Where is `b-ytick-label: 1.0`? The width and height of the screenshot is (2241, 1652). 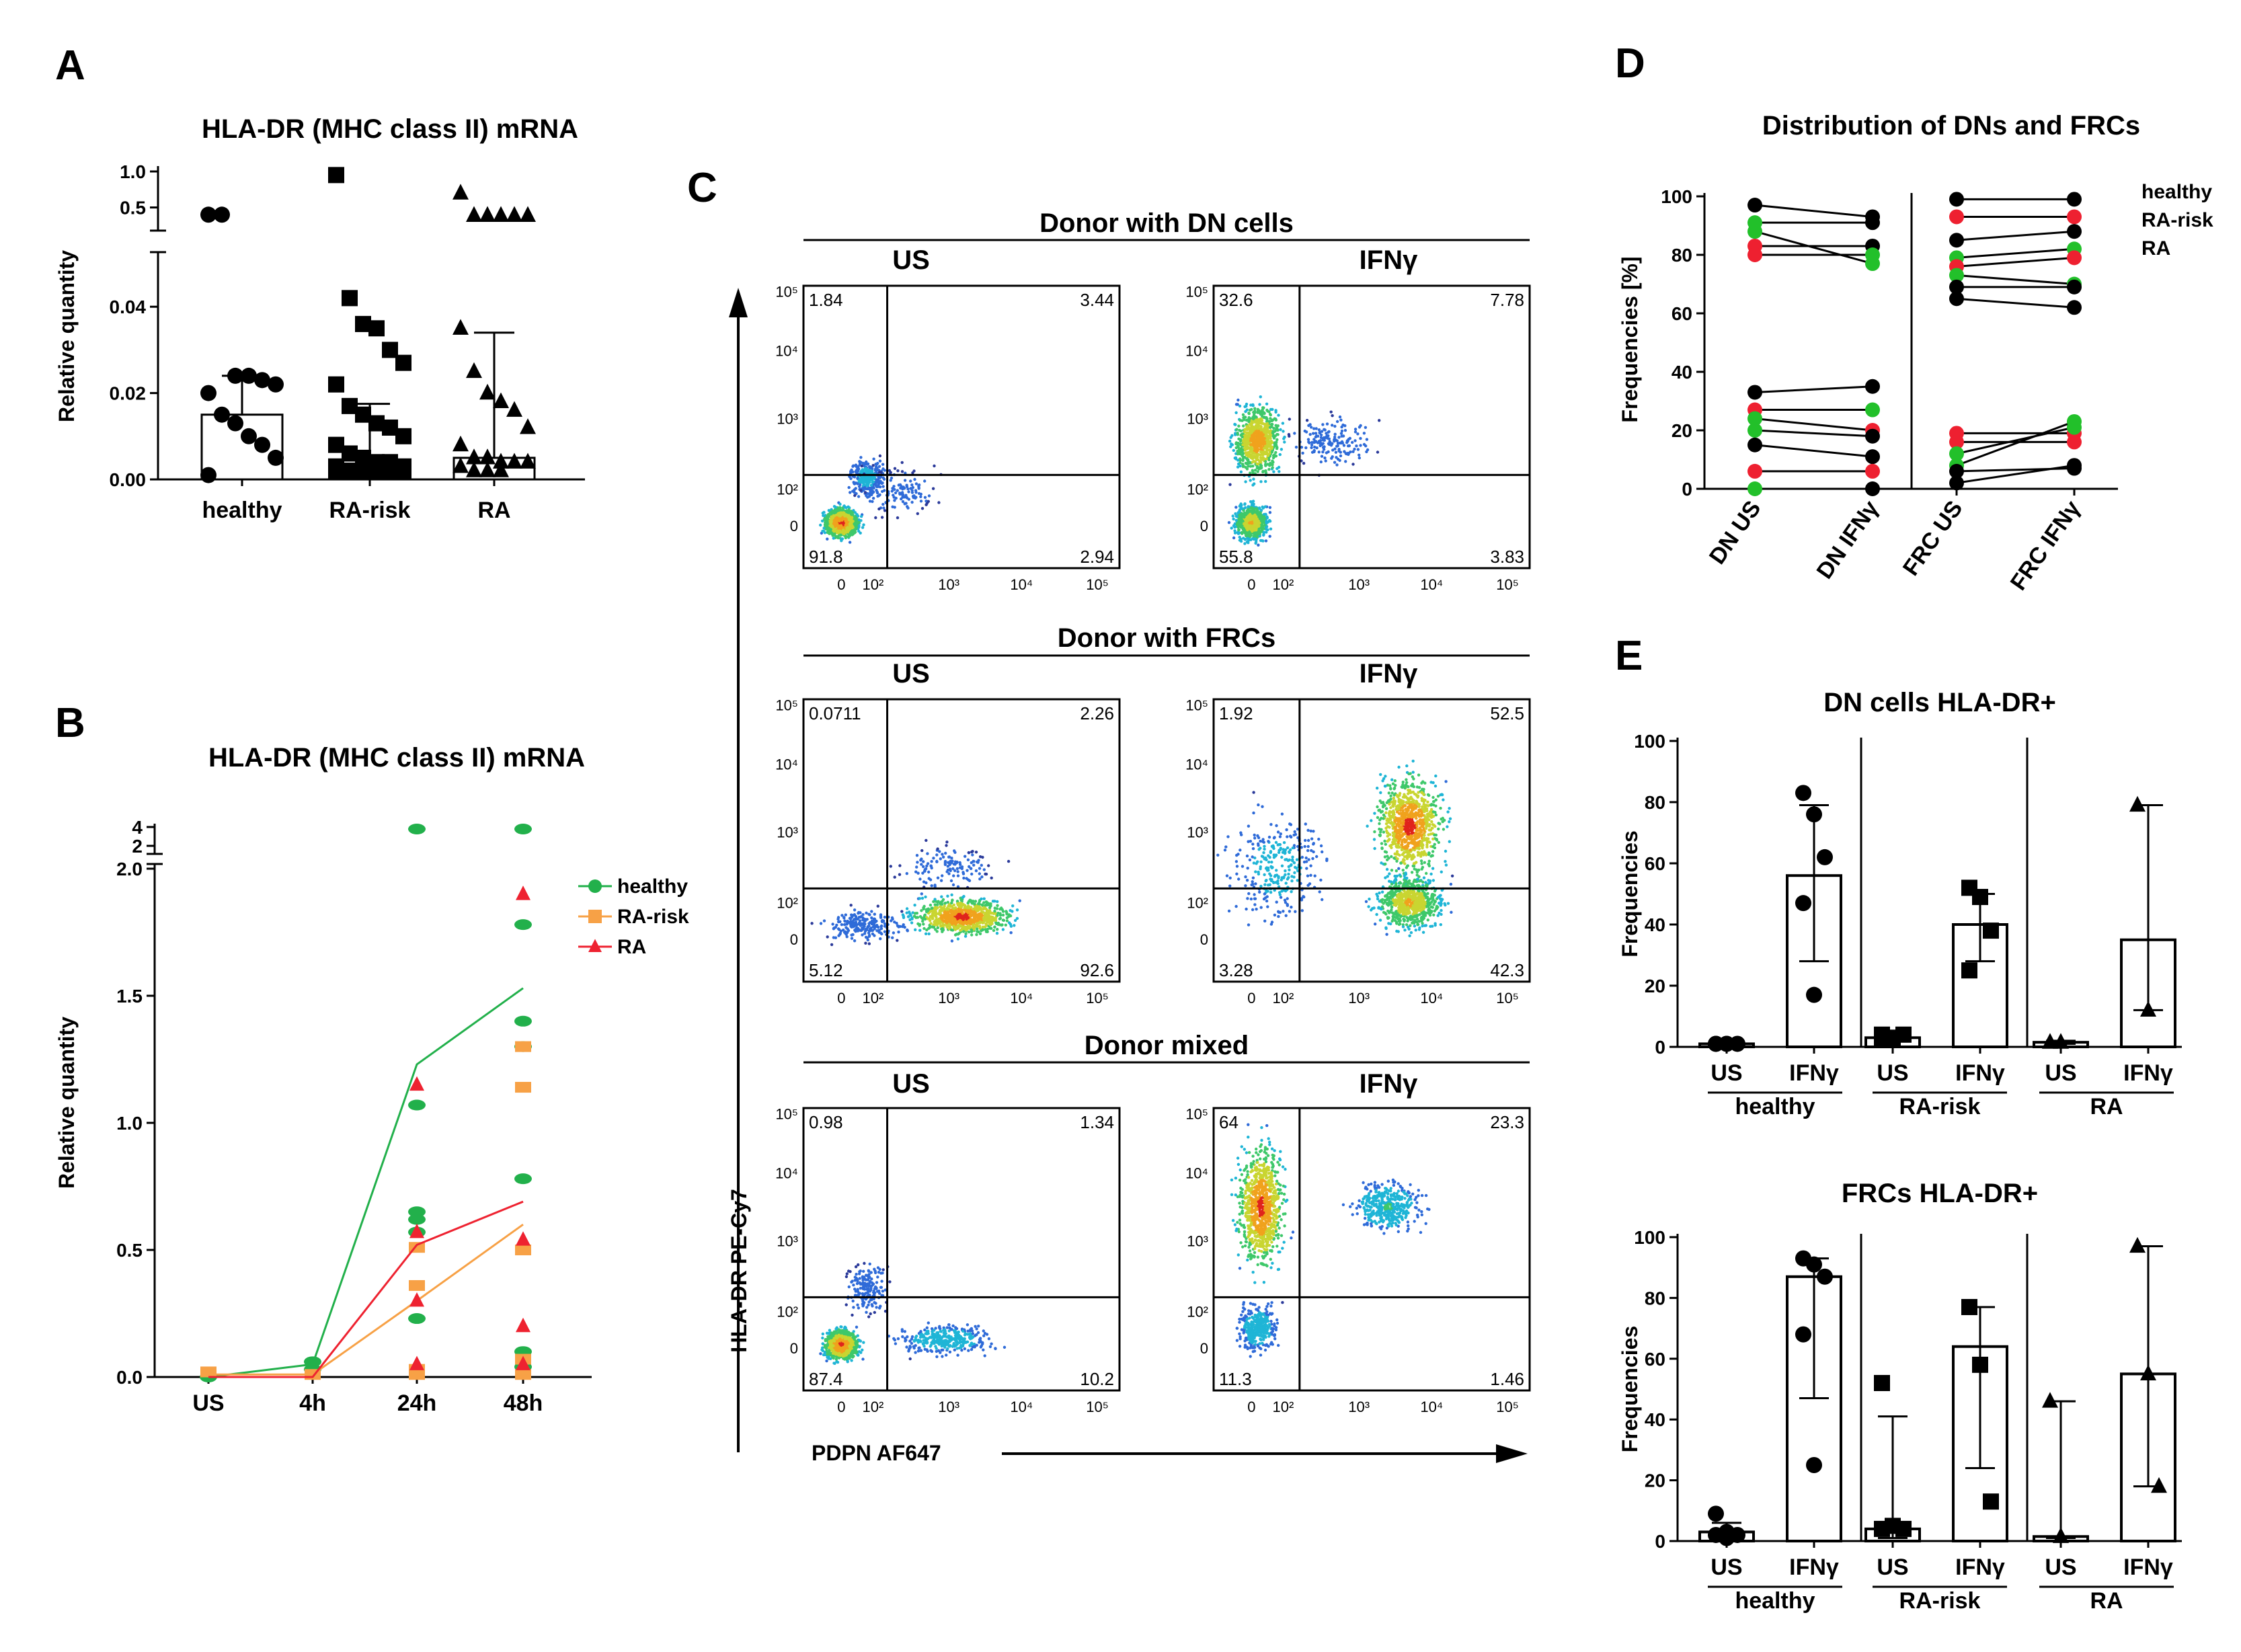
b-ytick-label: 1.0 is located at coordinates (129, 1123).